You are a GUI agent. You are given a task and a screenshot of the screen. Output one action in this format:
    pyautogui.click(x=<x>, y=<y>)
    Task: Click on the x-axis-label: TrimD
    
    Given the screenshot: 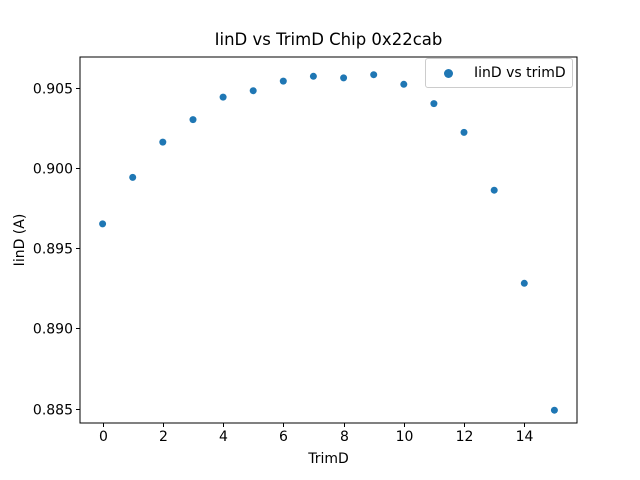 What is the action you would take?
    pyautogui.click(x=328, y=459)
    